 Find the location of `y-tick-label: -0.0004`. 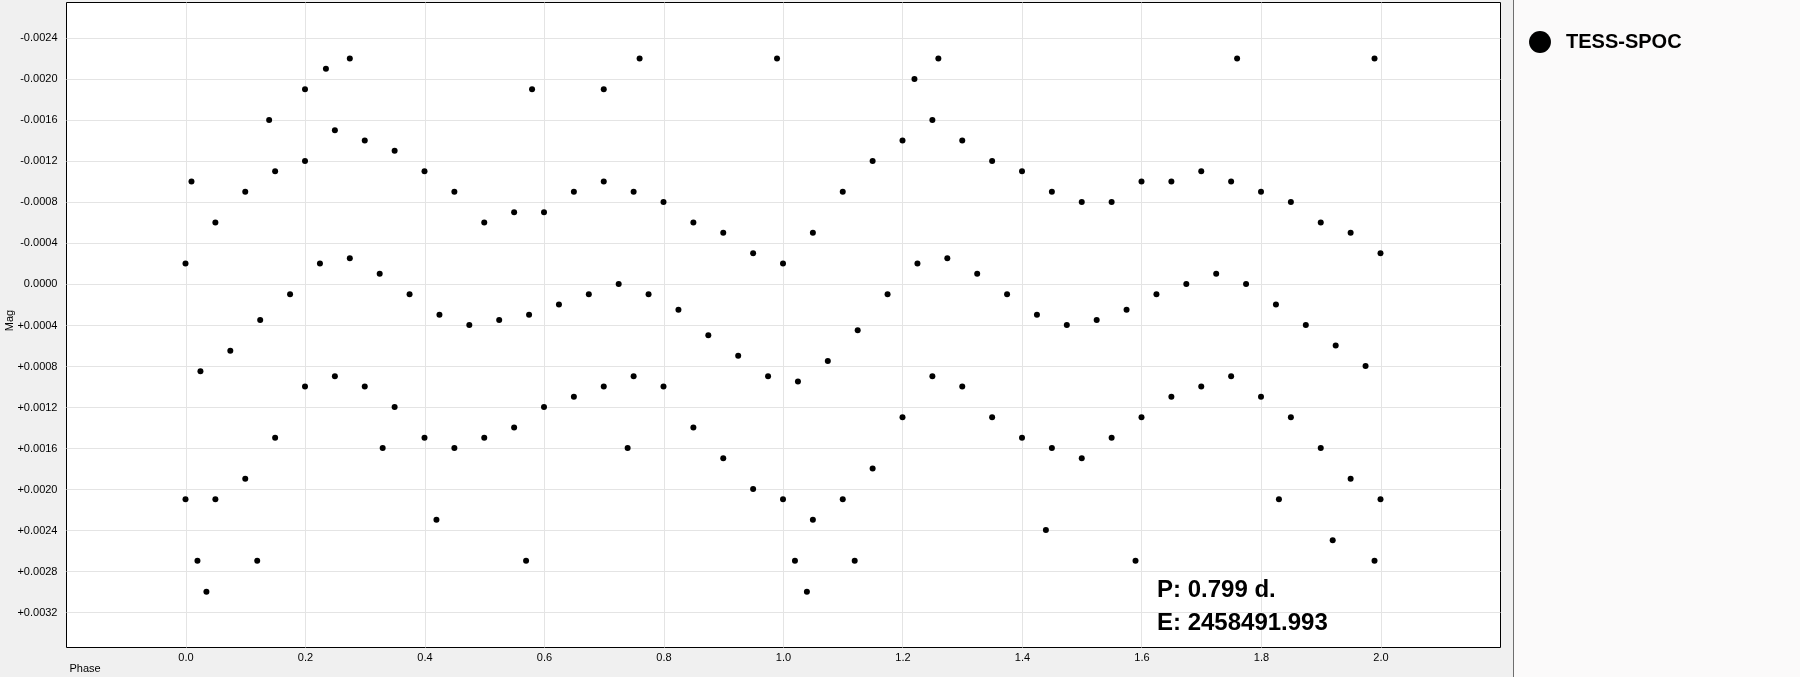

y-tick-label: -0.0004 is located at coordinates (39, 242).